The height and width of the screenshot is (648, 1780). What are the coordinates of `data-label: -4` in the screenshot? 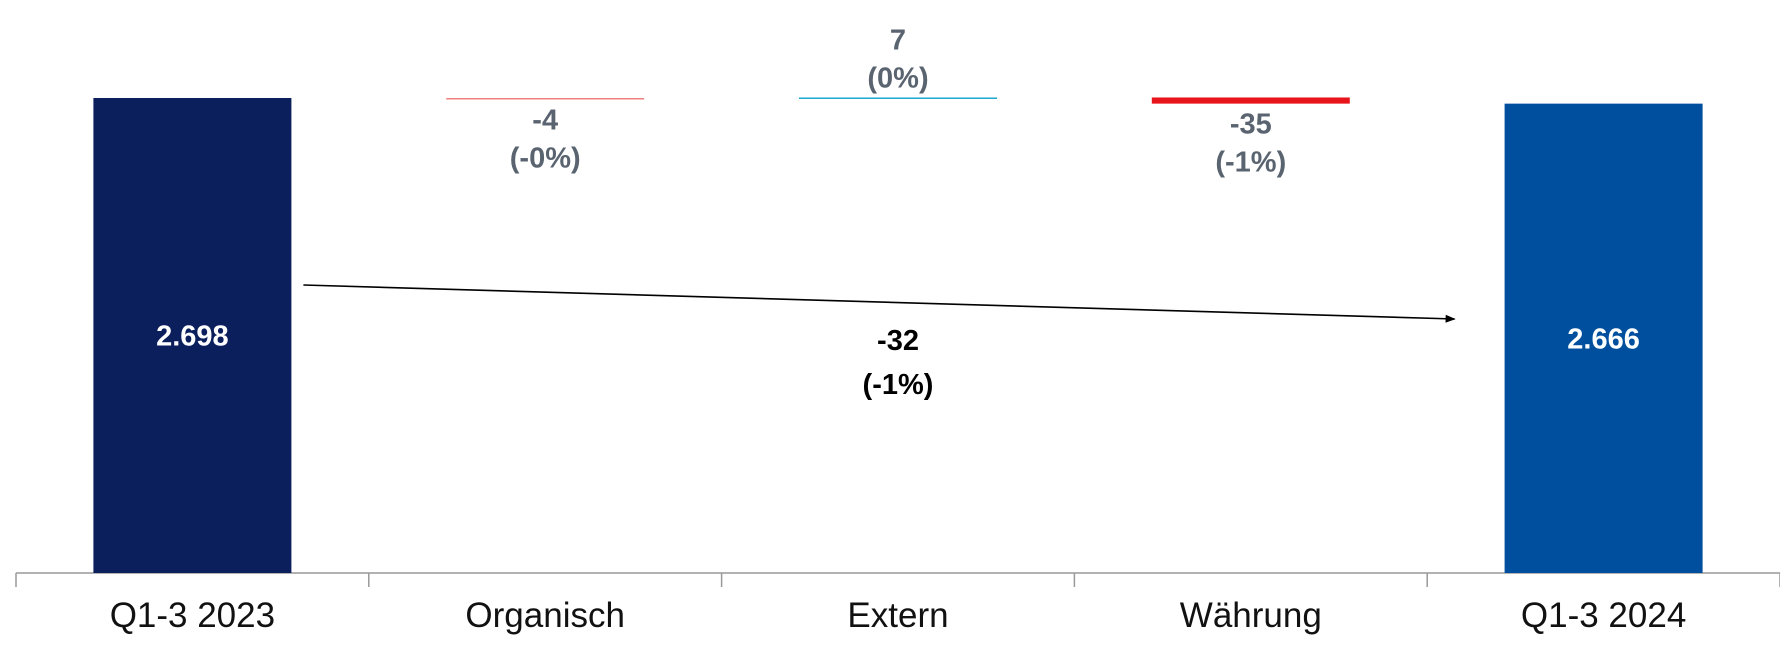 It's located at (545, 121).